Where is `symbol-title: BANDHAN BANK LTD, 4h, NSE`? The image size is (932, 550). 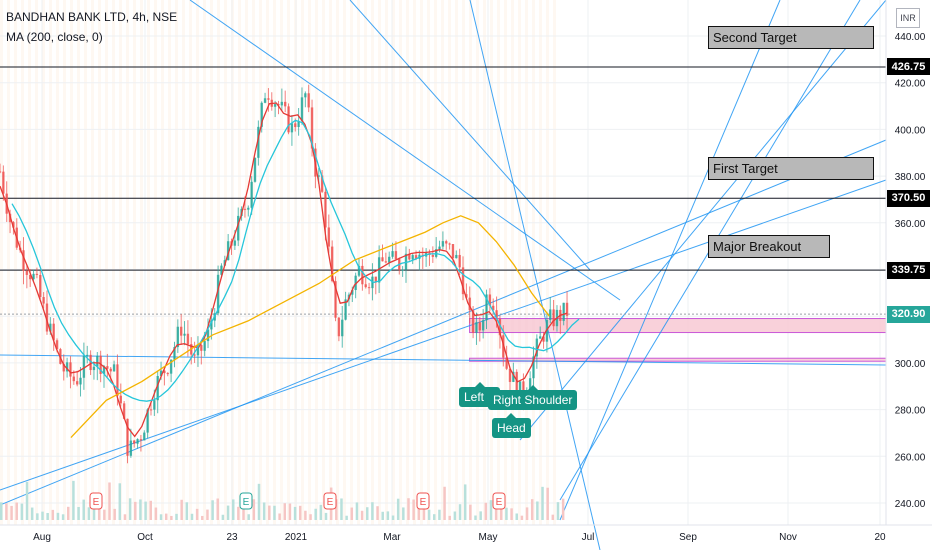
symbol-title: BANDHAN BANK LTD, 4h, NSE is located at coordinates (92, 17).